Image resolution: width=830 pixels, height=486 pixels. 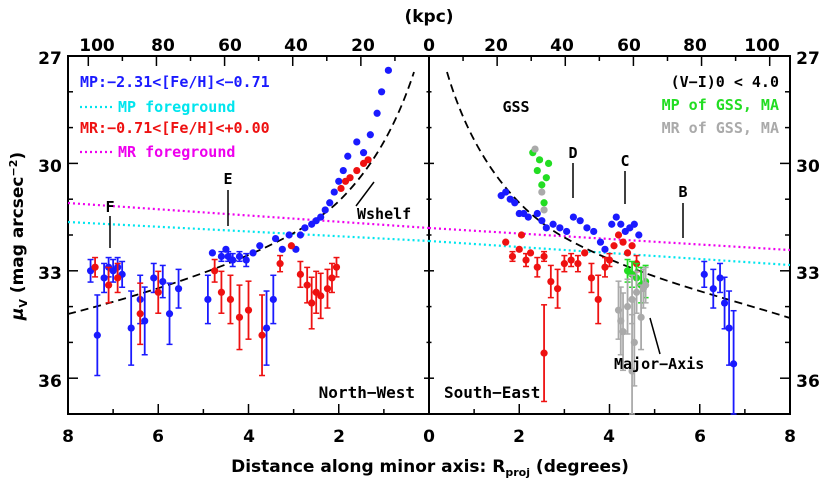 What do you see at coordinates (363, 46) in the screenshot?
I see `top-tick-label: 20` at bounding box center [363, 46].